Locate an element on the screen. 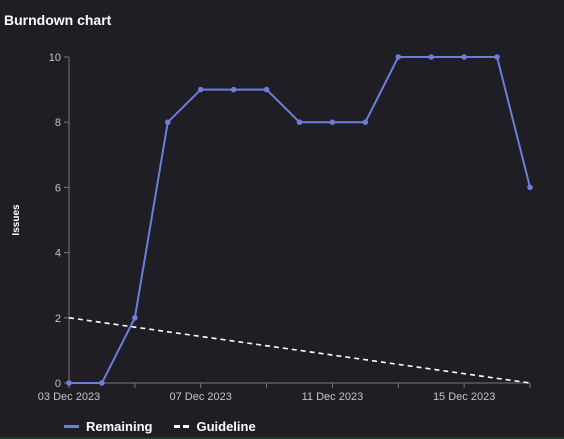 This screenshot has height=439, width=564. guideline-swatch-icon is located at coordinates (182, 426).